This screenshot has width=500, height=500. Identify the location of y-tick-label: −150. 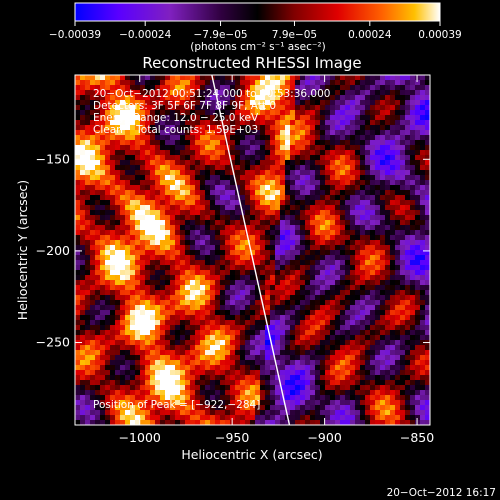
(53, 158).